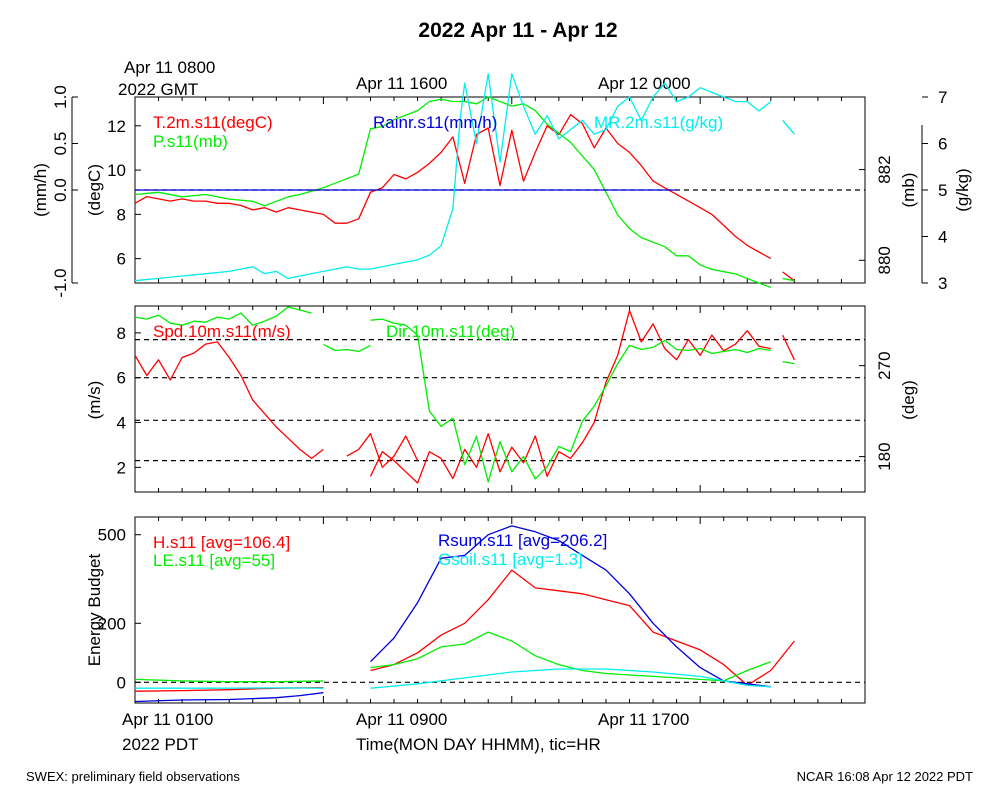 The image size is (1000, 800). I want to click on degc-tick-label: 12, so click(116, 126).